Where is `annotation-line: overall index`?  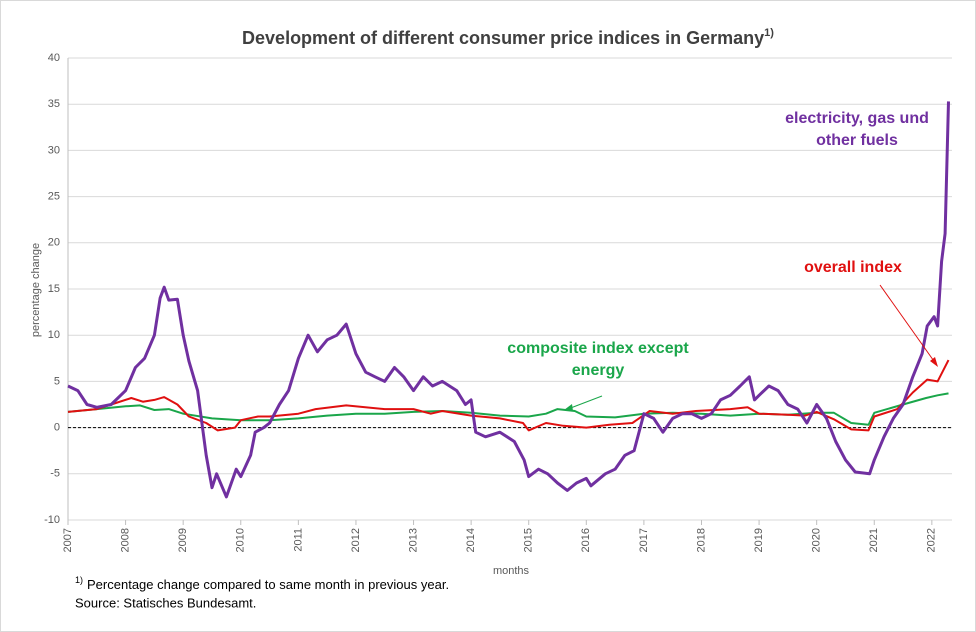 annotation-line: overall index is located at coordinates (853, 267).